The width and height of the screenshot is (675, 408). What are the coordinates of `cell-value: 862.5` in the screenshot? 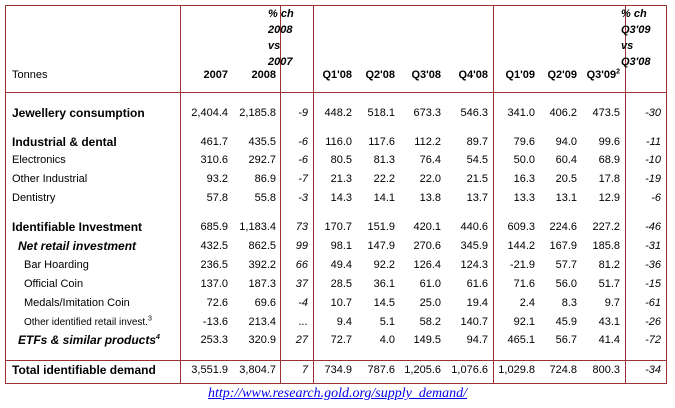 It's located at (262, 246).